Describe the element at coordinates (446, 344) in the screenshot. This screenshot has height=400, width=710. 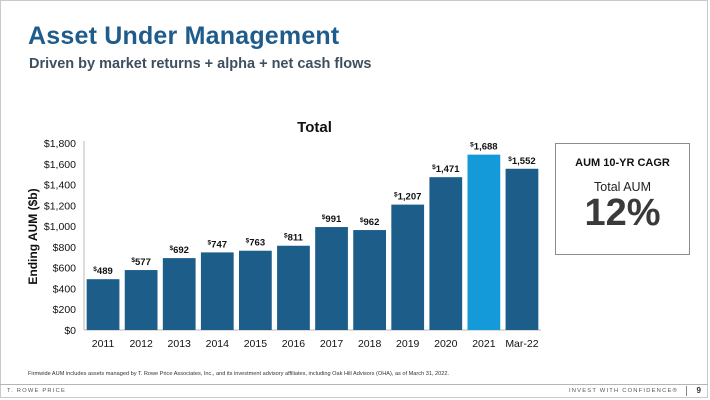
I see `x-tick-label: 2020` at that location.